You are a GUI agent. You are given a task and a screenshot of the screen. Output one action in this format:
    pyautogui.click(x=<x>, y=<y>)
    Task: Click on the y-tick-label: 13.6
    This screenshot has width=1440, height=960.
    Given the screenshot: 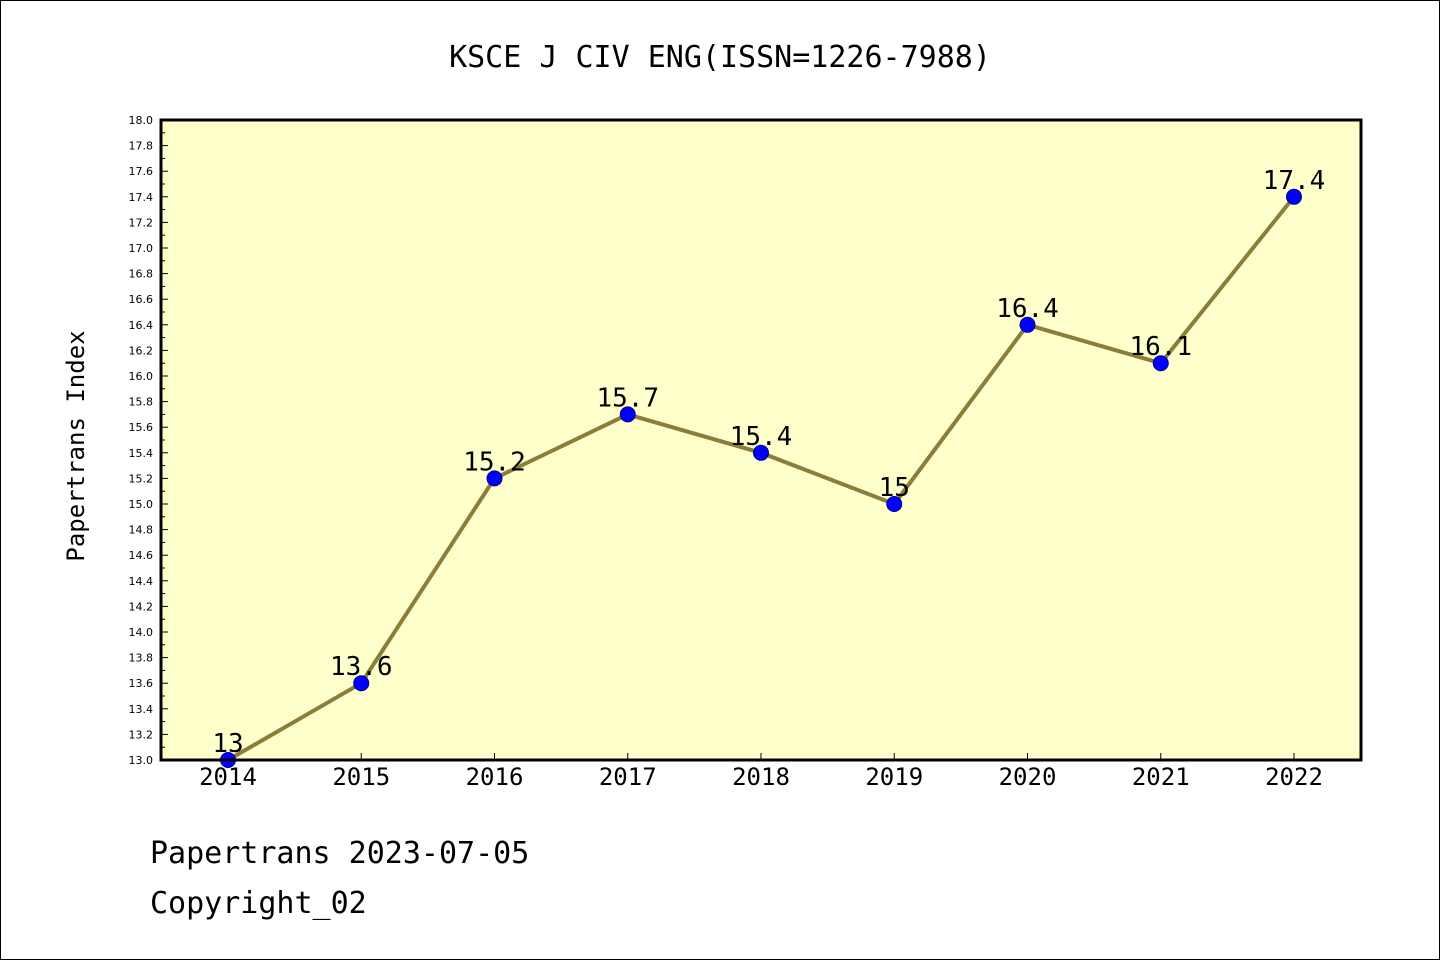 What is the action you would take?
    pyautogui.click(x=141, y=683)
    